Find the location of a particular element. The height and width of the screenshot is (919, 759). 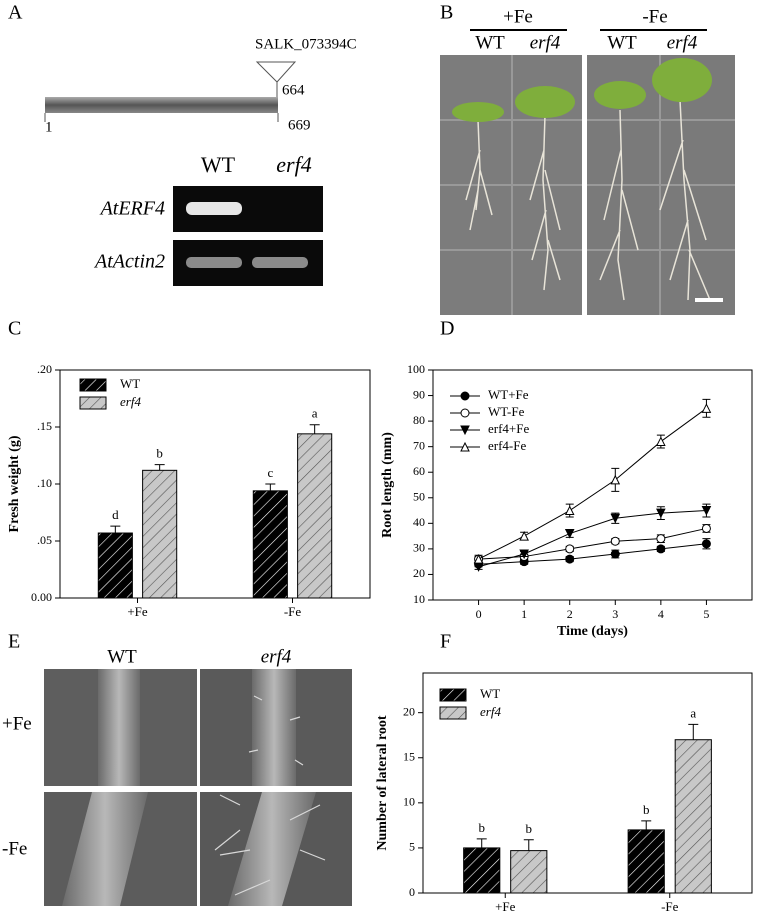

panel-label: B is located at coordinates (446, 13).